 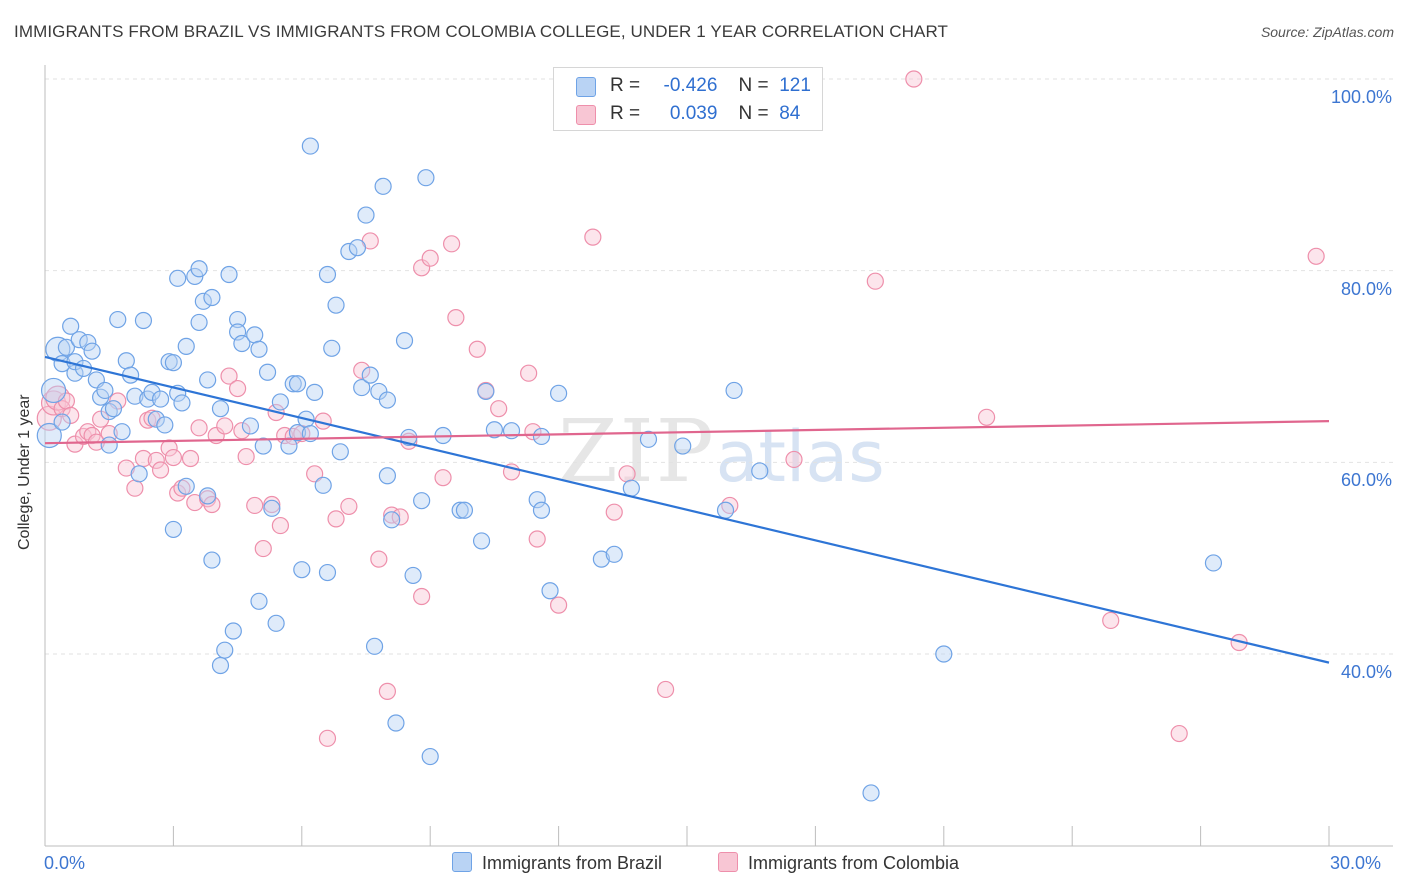 What do you see at coordinates (557, 863) in the screenshot?
I see `legend-item-brazil: Immigrants from Brazil` at bounding box center [557, 863].